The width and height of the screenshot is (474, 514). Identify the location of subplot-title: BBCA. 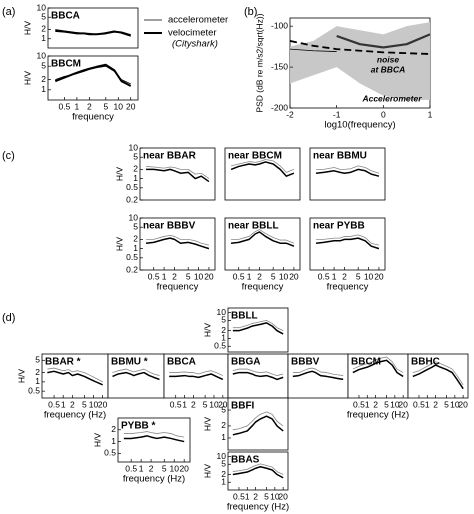
(65, 16).